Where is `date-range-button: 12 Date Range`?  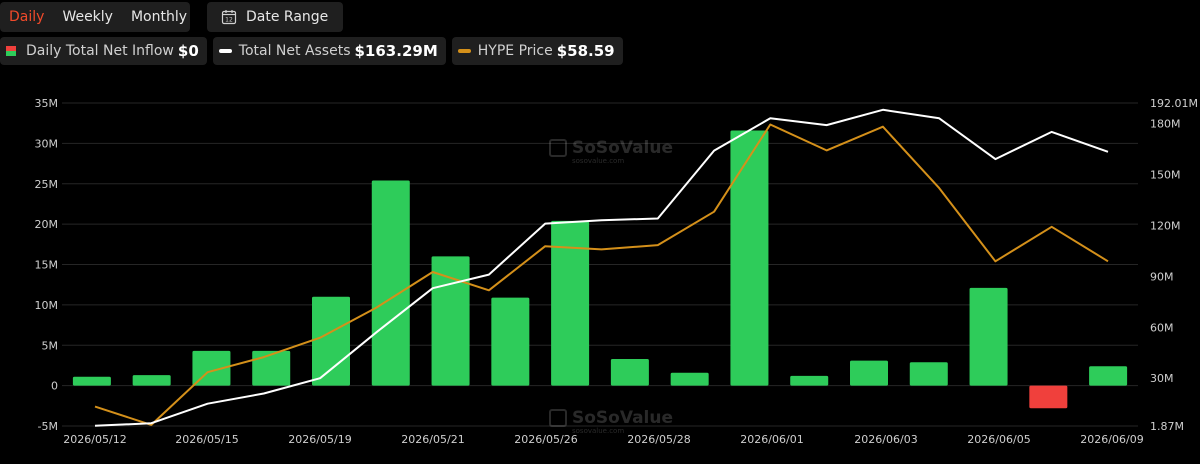
date-range-button: 12 Date Range is located at coordinates (275, 17).